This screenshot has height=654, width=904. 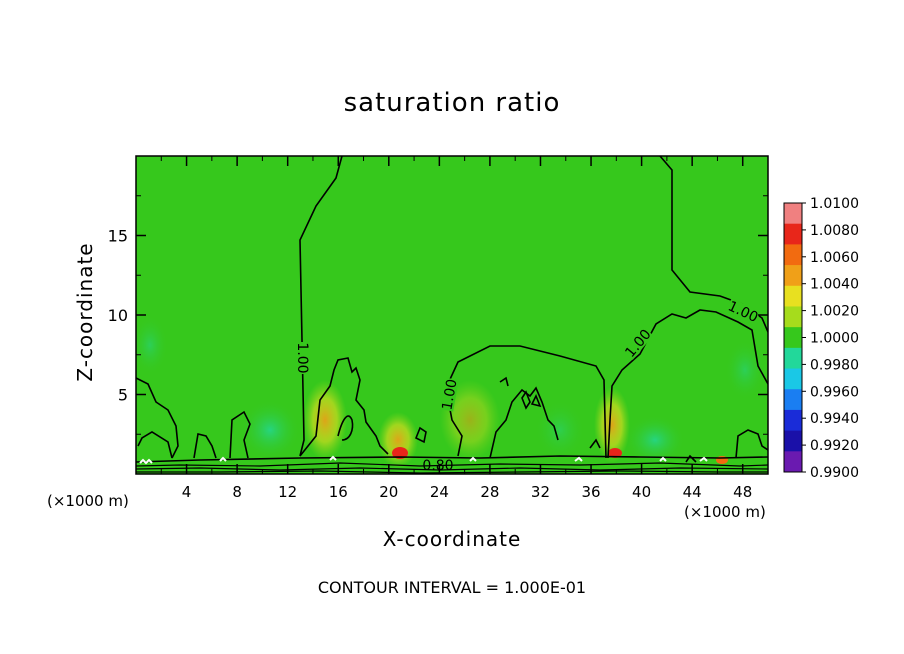 I want to click on x-tick-label: 24, so click(x=439, y=492).